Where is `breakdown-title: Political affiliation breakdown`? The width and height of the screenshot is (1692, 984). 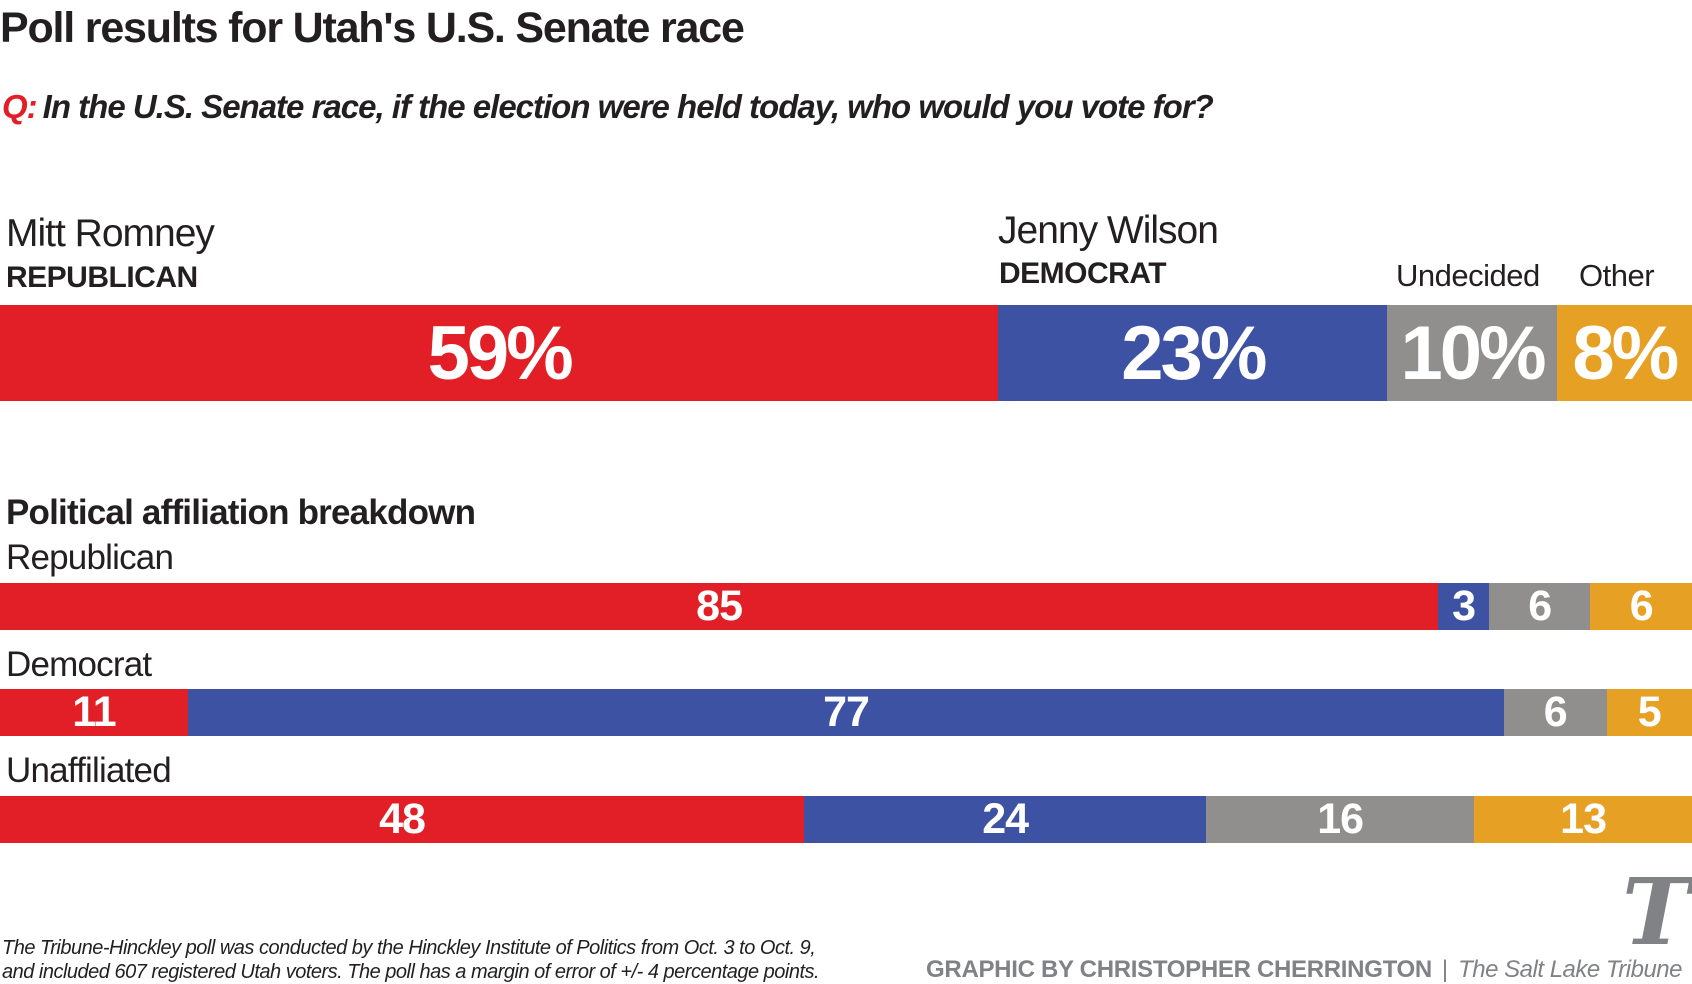
breakdown-title: Political affiliation breakdown is located at coordinates (241, 512).